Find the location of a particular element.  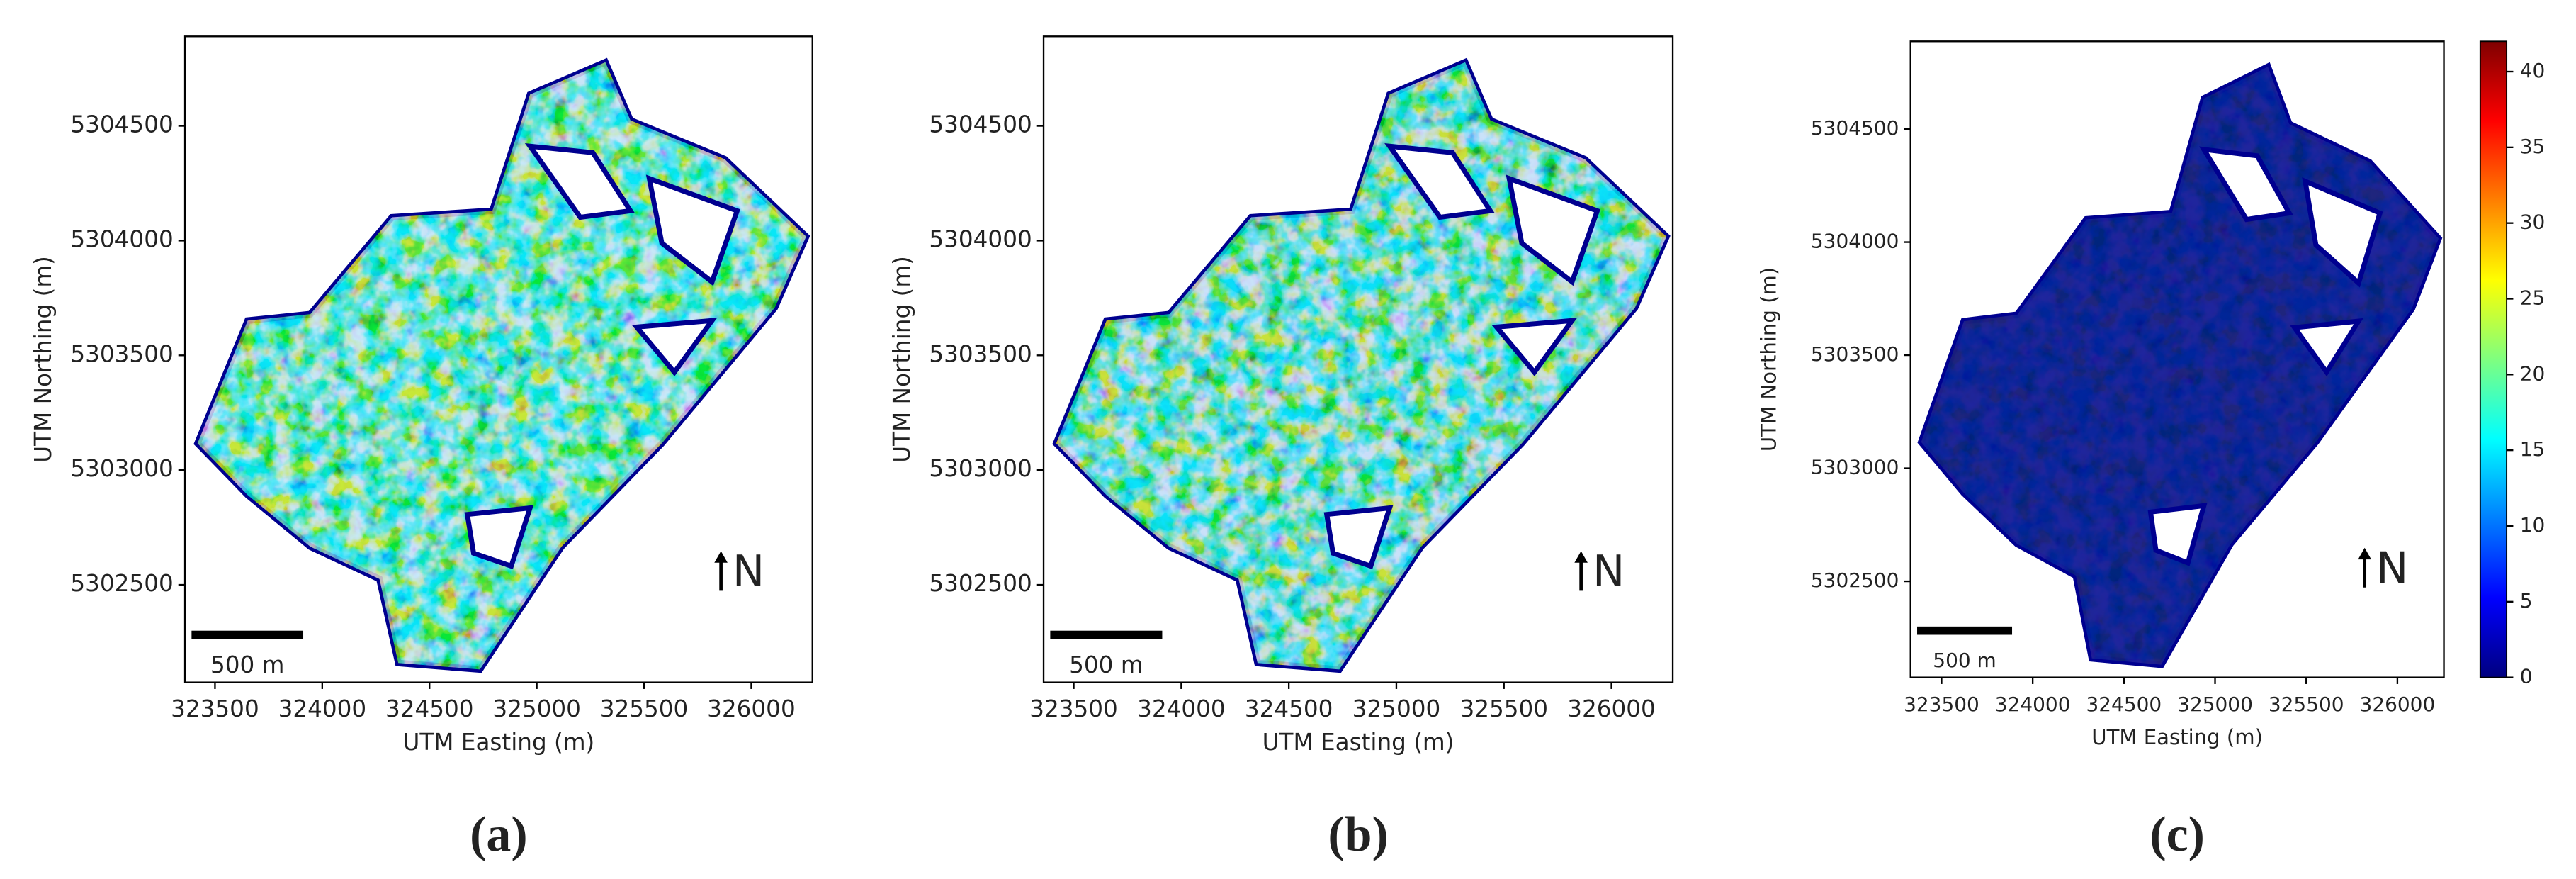

colorbar-tick-label: 15 is located at coordinates (2533, 449).